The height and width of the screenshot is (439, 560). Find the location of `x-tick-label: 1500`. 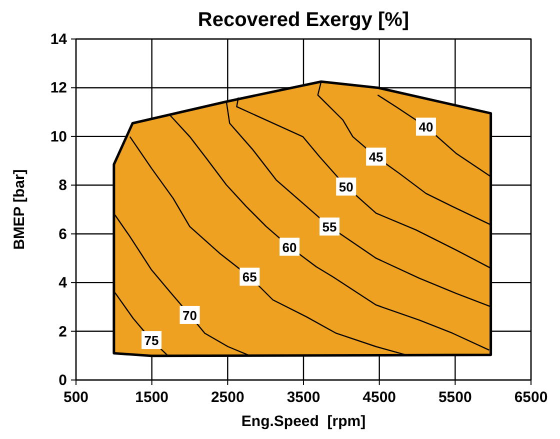

x-tick-label: 1500 is located at coordinates (152, 397).